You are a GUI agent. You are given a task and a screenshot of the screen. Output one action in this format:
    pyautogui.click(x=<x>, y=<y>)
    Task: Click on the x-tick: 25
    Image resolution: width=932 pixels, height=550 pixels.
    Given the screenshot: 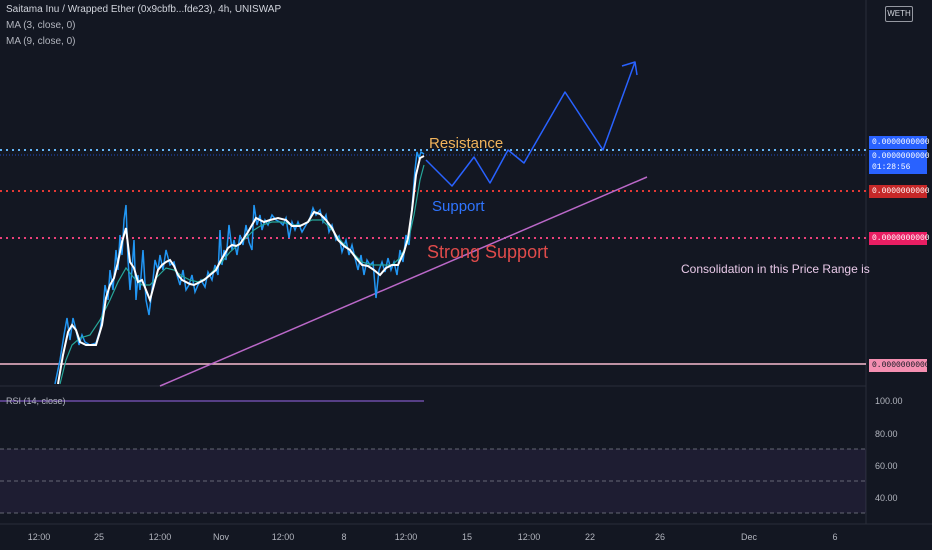 What is the action you would take?
    pyautogui.click(x=99, y=537)
    